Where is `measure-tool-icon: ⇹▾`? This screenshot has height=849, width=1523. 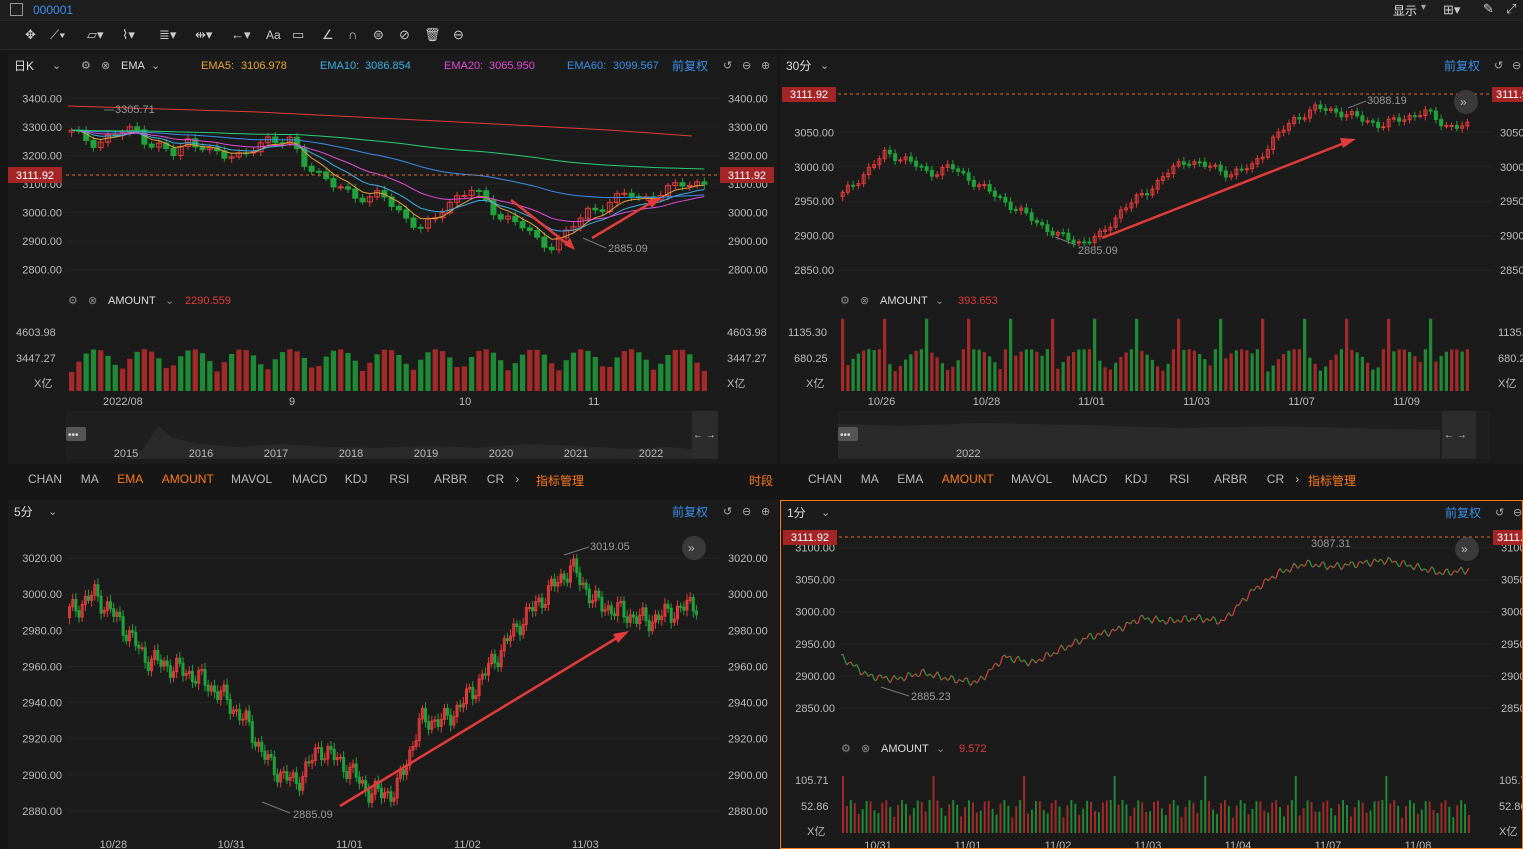 measure-tool-icon: ⇹▾ is located at coordinates (204, 34).